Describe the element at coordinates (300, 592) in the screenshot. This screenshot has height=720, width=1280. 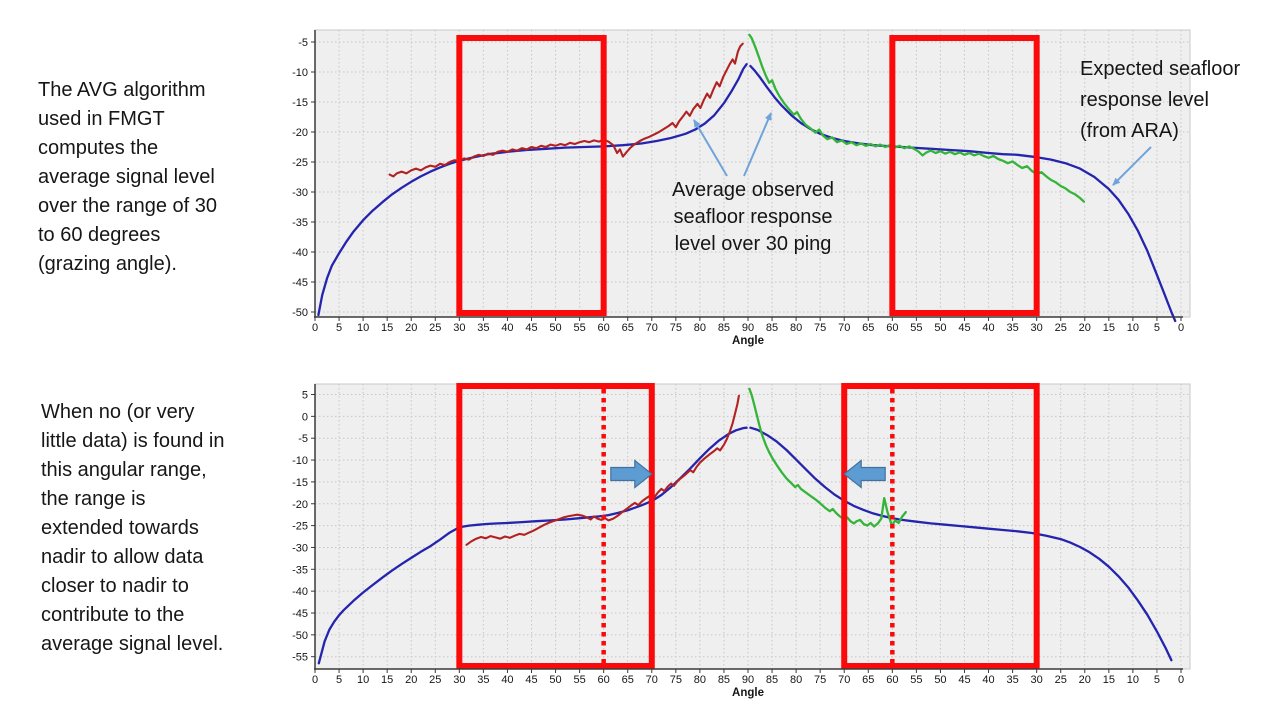
I see `svg-text: -40` at that location.